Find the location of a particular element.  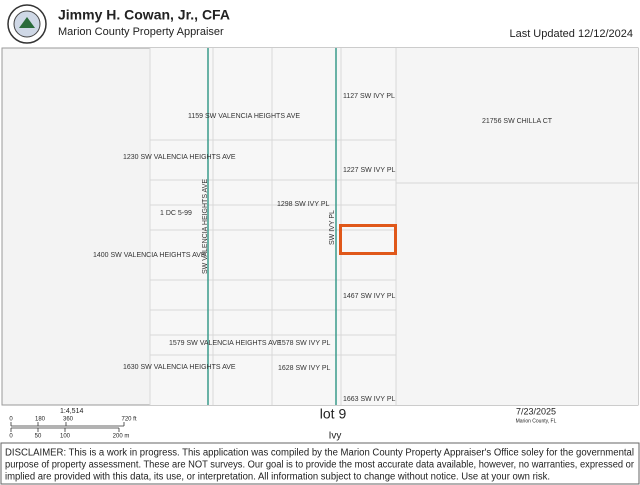

disclaimer-box is located at coordinates (320, 463).